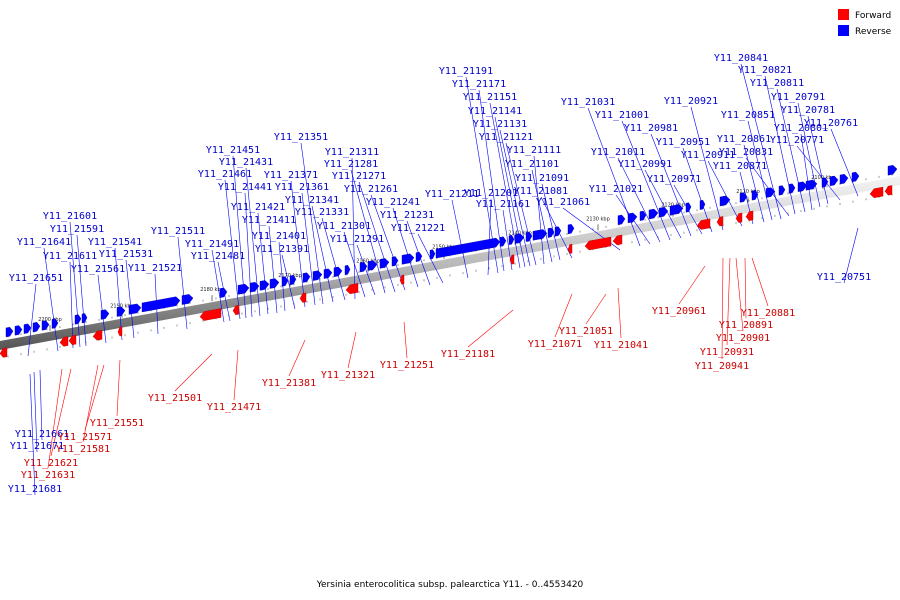  What do you see at coordinates (218, 256) in the screenshot?
I see `reverse-gene-label: Y11_21481` at bounding box center [218, 256].